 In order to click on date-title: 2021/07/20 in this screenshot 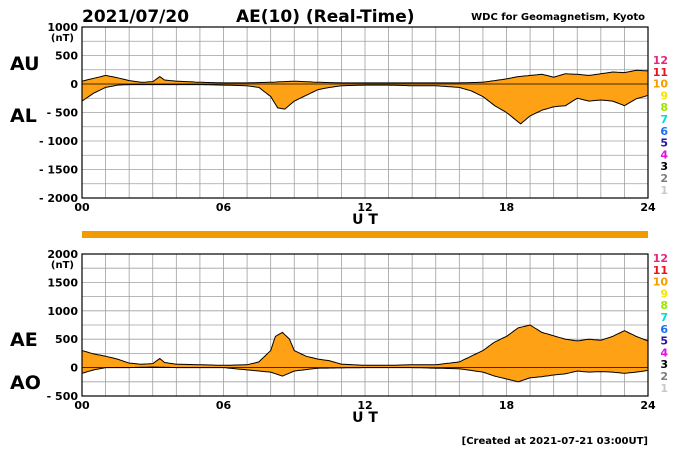, I will do `click(135, 17)`.